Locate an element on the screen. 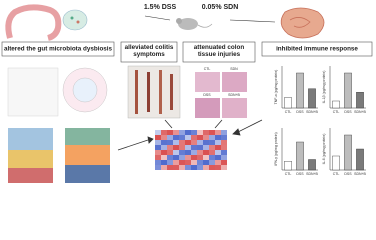 Image resolution: width=376 pixels, height=240 pixels. y-axis-label: TNF-α (pg/mg protein) is located at coordinates (276, 87).